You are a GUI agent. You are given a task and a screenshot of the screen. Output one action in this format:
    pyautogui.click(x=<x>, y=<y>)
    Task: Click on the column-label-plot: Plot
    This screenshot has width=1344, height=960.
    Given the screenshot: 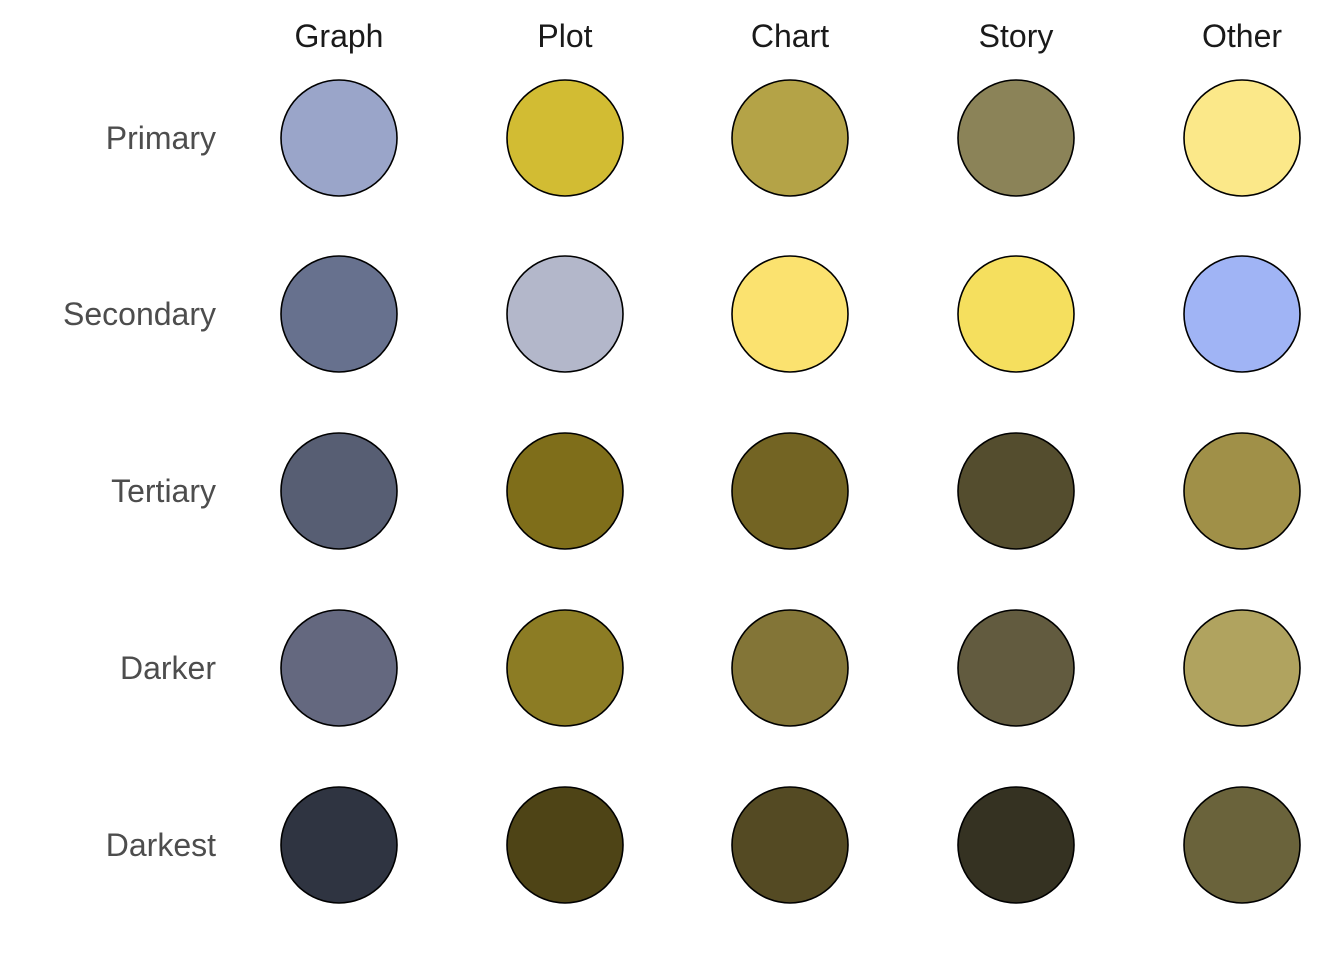 What is the action you would take?
    pyautogui.click(x=564, y=36)
    